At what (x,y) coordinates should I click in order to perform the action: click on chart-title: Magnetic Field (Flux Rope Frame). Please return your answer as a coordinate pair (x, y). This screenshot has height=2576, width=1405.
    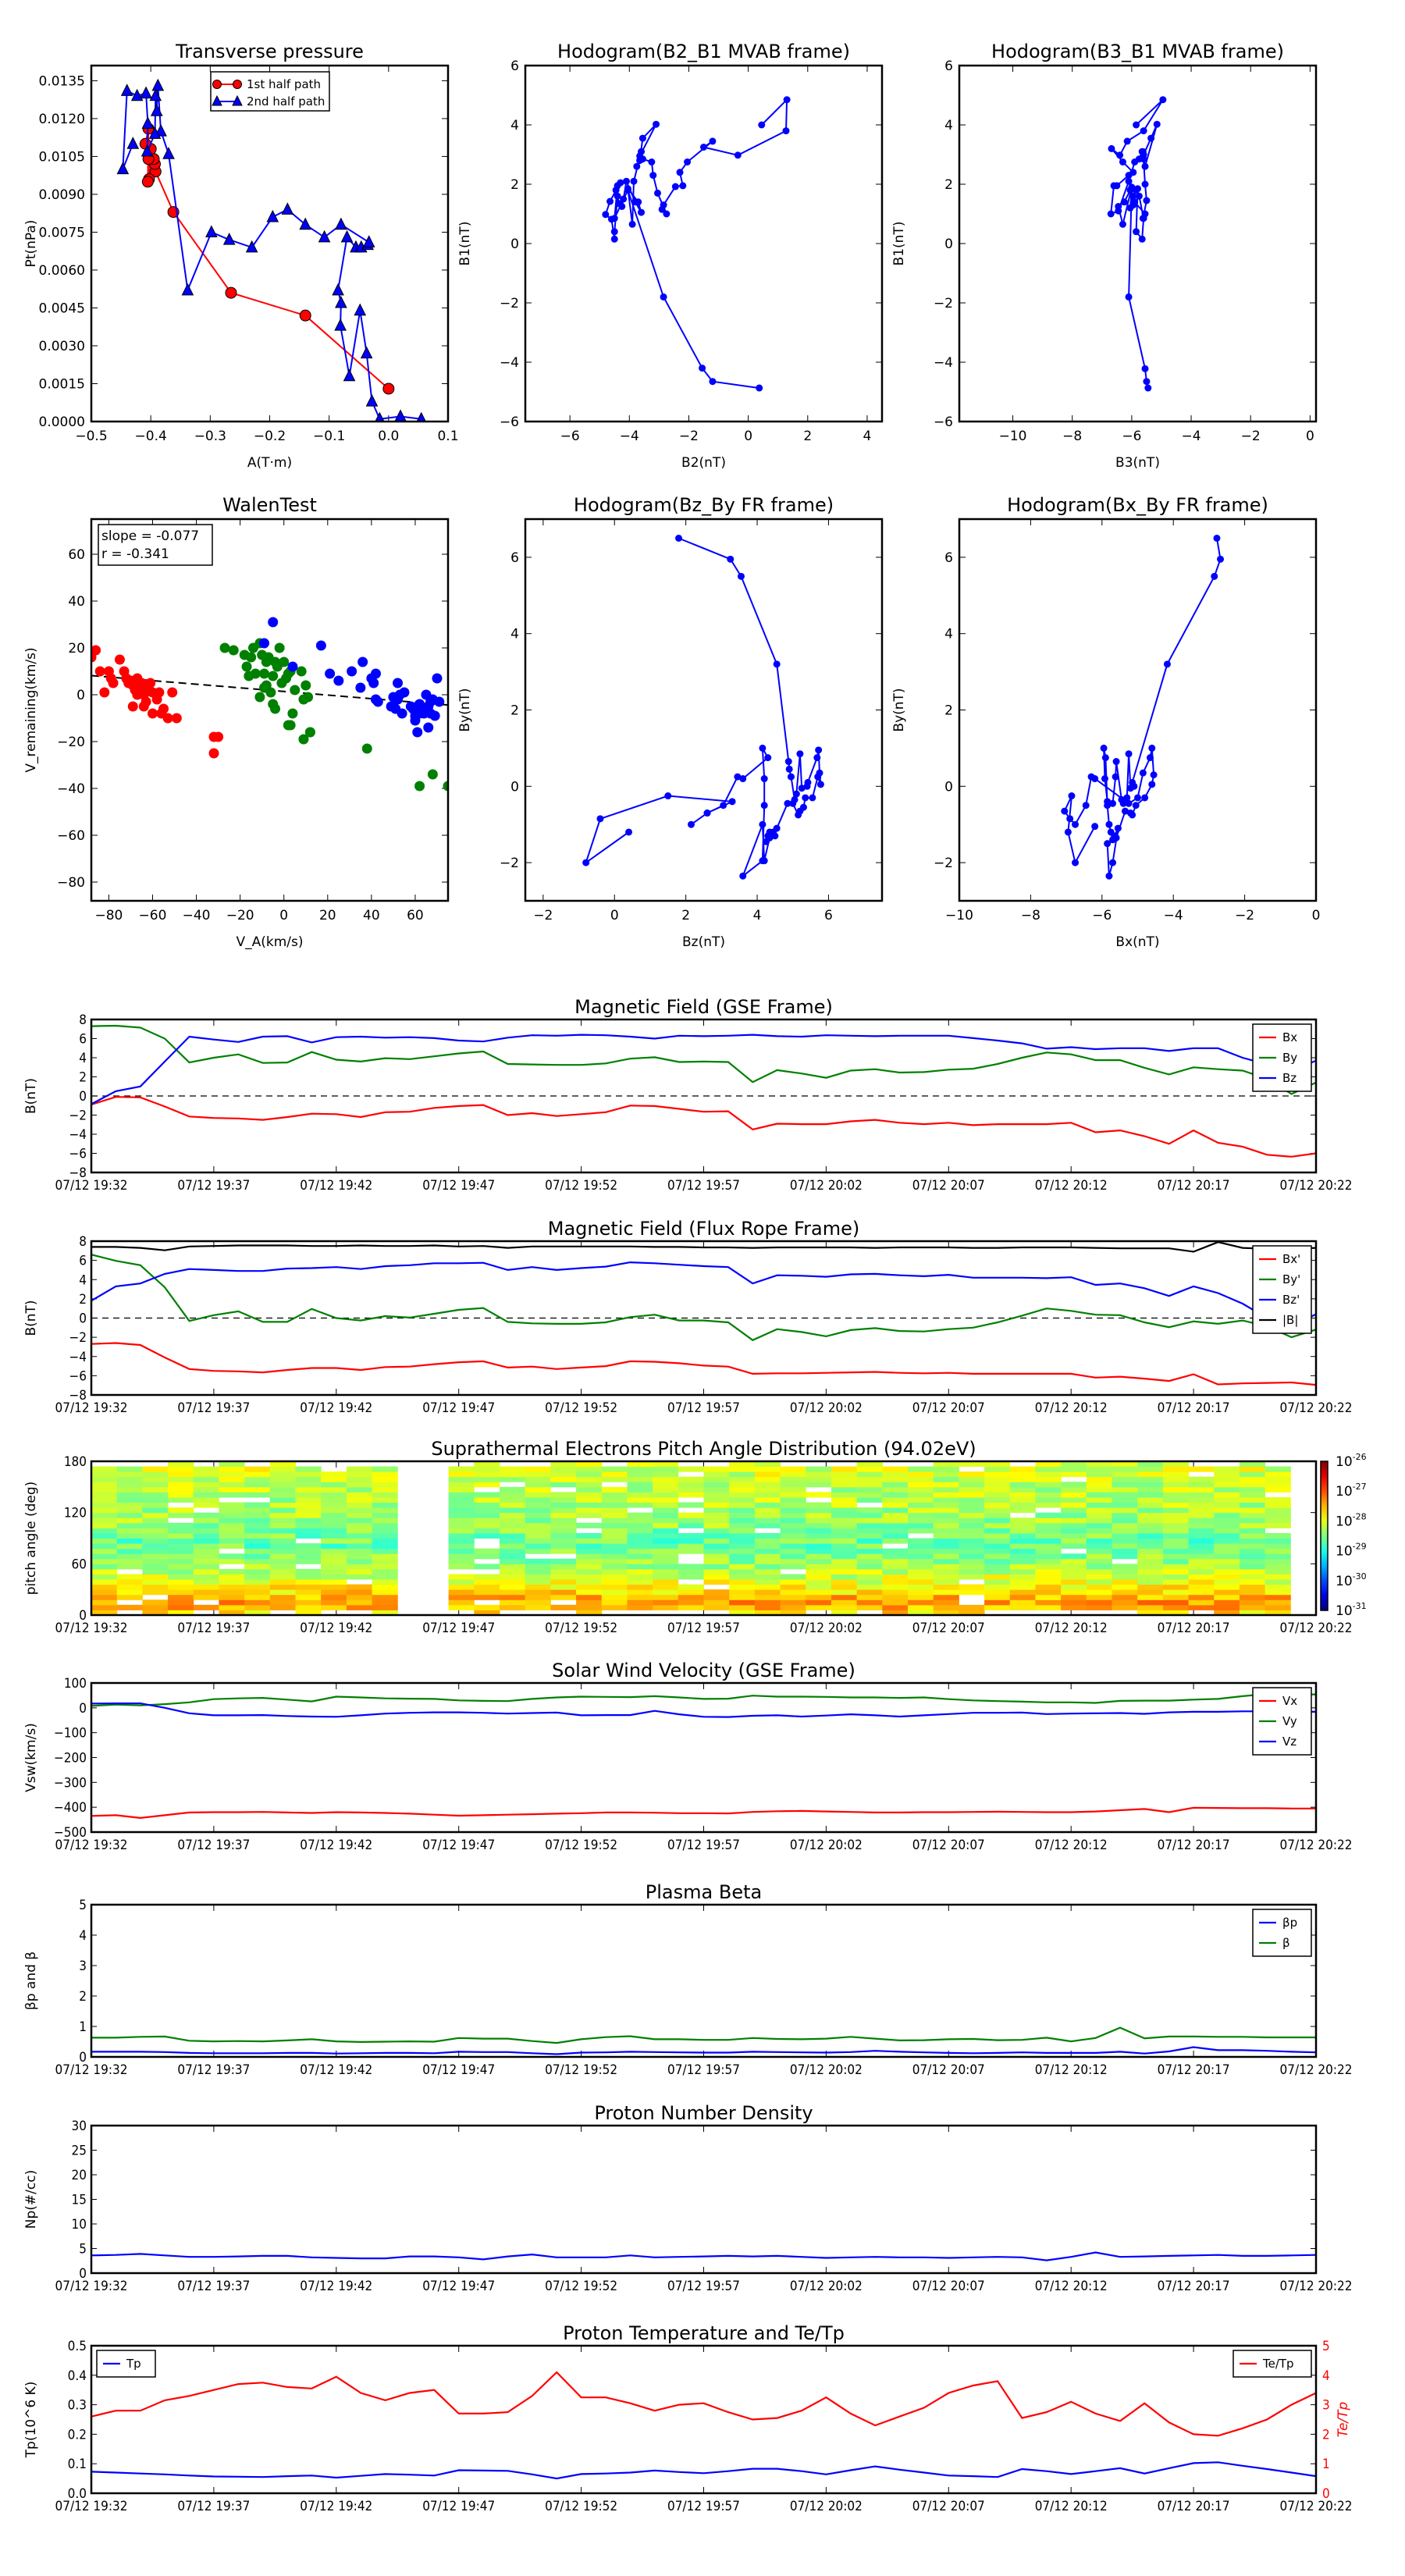
    Looking at the image, I should click on (704, 1229).